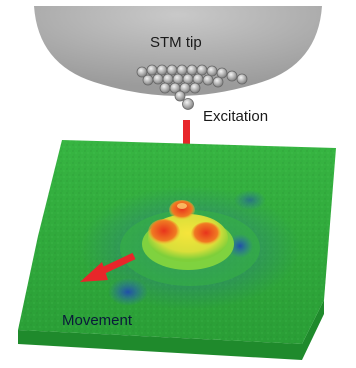 The image size is (356, 368). What do you see at coordinates (188, 104) in the screenshot?
I see `apex-atom` at bounding box center [188, 104].